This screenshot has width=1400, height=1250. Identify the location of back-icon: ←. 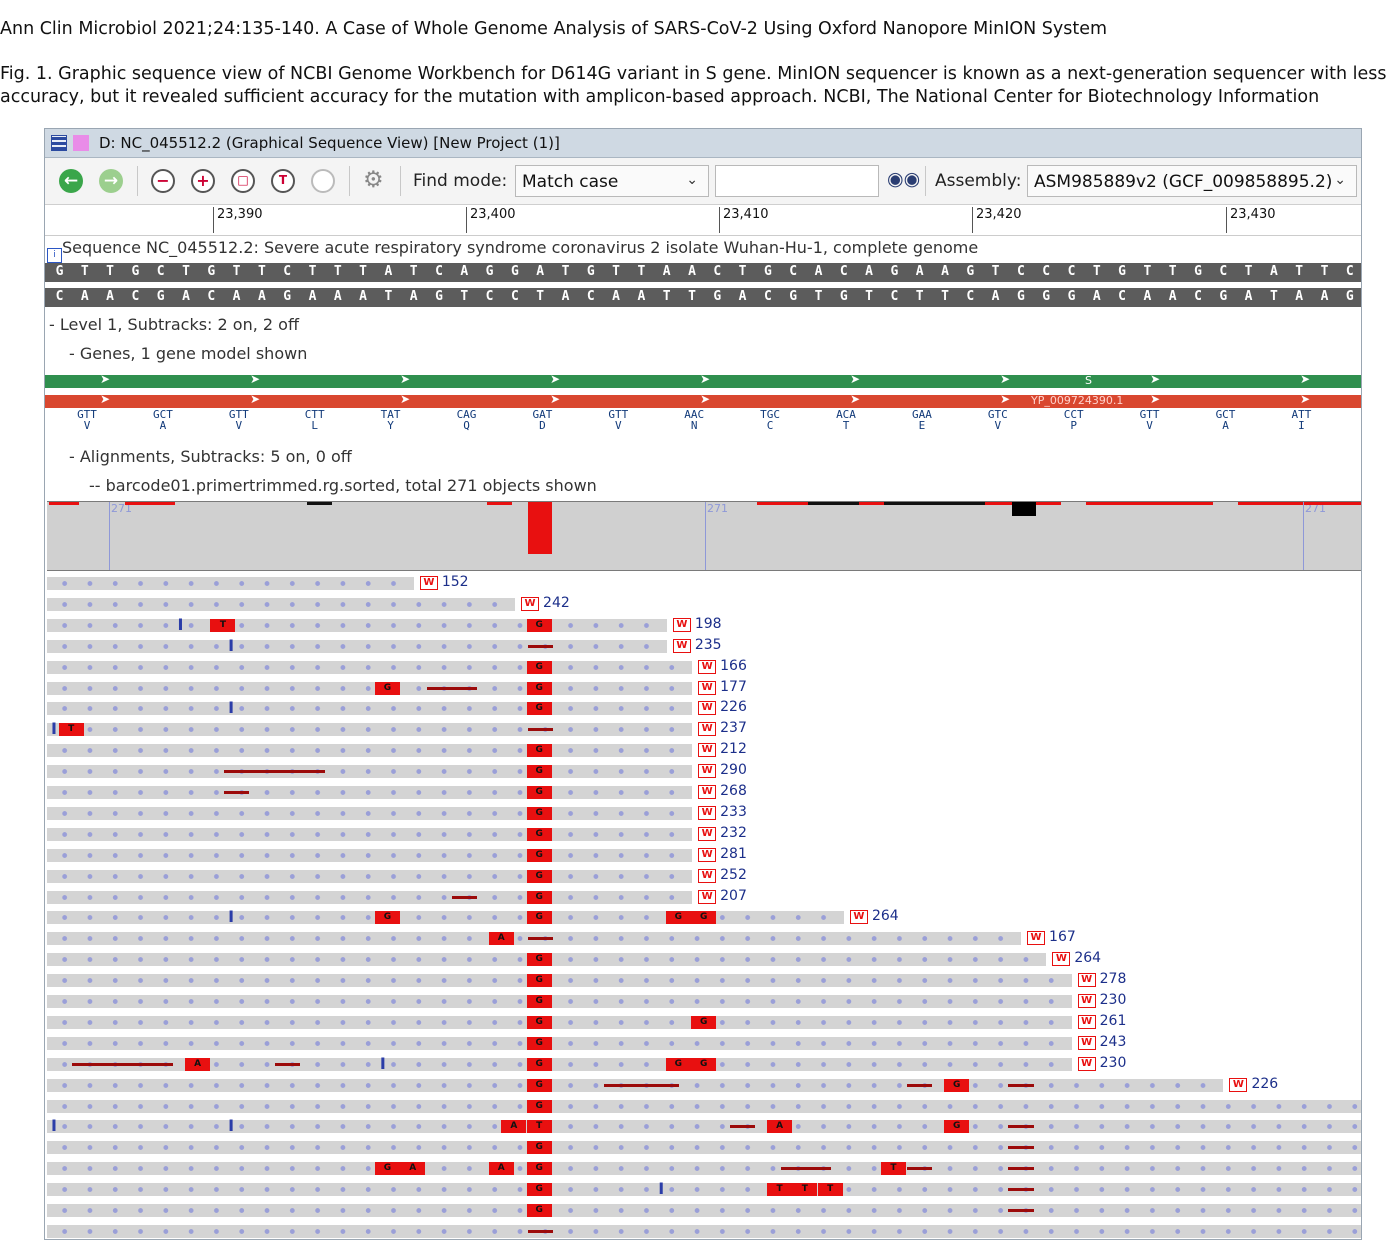
(71, 181).